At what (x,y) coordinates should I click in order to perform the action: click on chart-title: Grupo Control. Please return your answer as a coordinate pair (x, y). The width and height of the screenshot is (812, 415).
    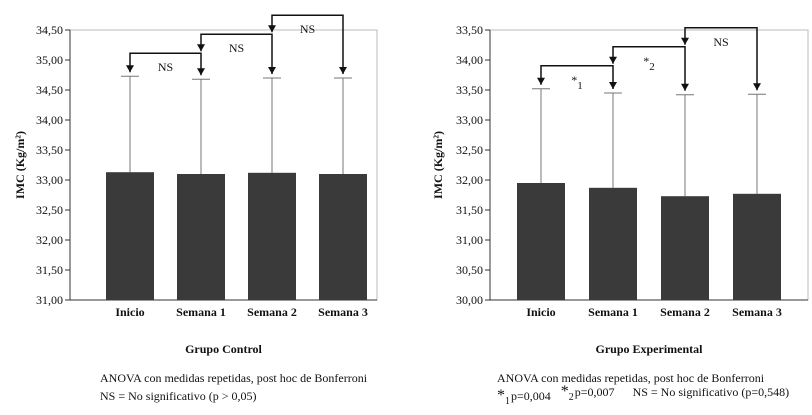
    Looking at the image, I should click on (223, 349).